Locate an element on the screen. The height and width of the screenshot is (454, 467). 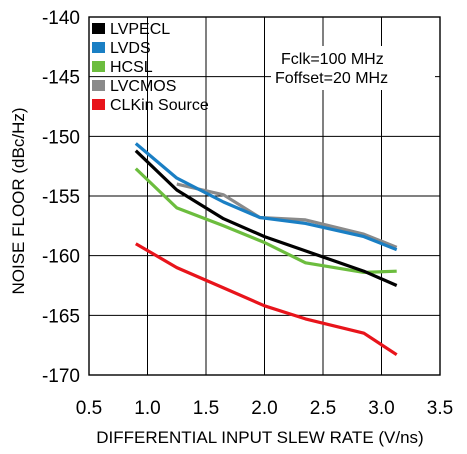
y-tick-label: -150 is located at coordinates (61, 137).